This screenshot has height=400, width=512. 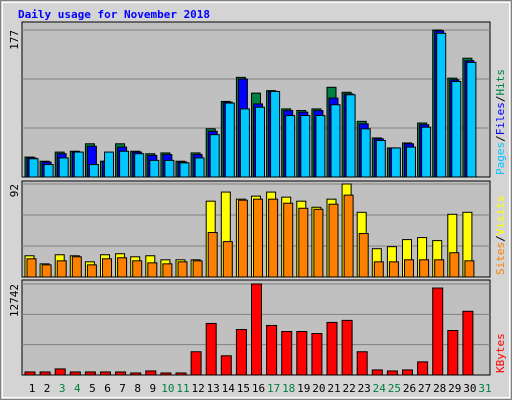 What do you see at coordinates (500, 118) in the screenshot?
I see `legend-entry: Files` at bounding box center [500, 118].